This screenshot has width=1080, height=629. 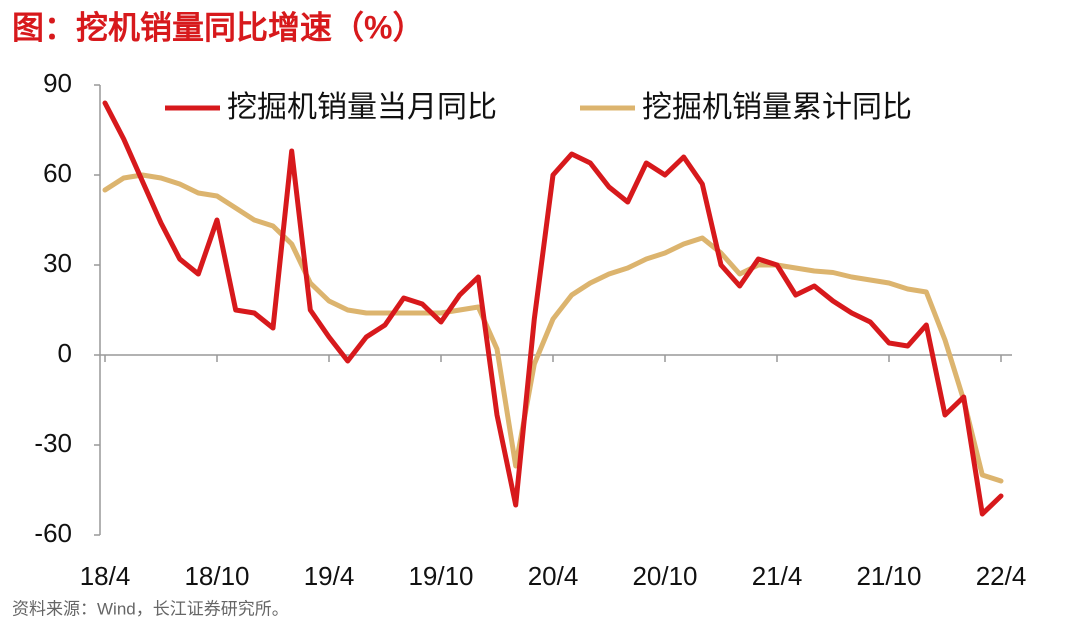 What do you see at coordinates (777, 107) in the screenshot?
I see `legend-label: 挖掘机销量累计同比` at bounding box center [777, 107].